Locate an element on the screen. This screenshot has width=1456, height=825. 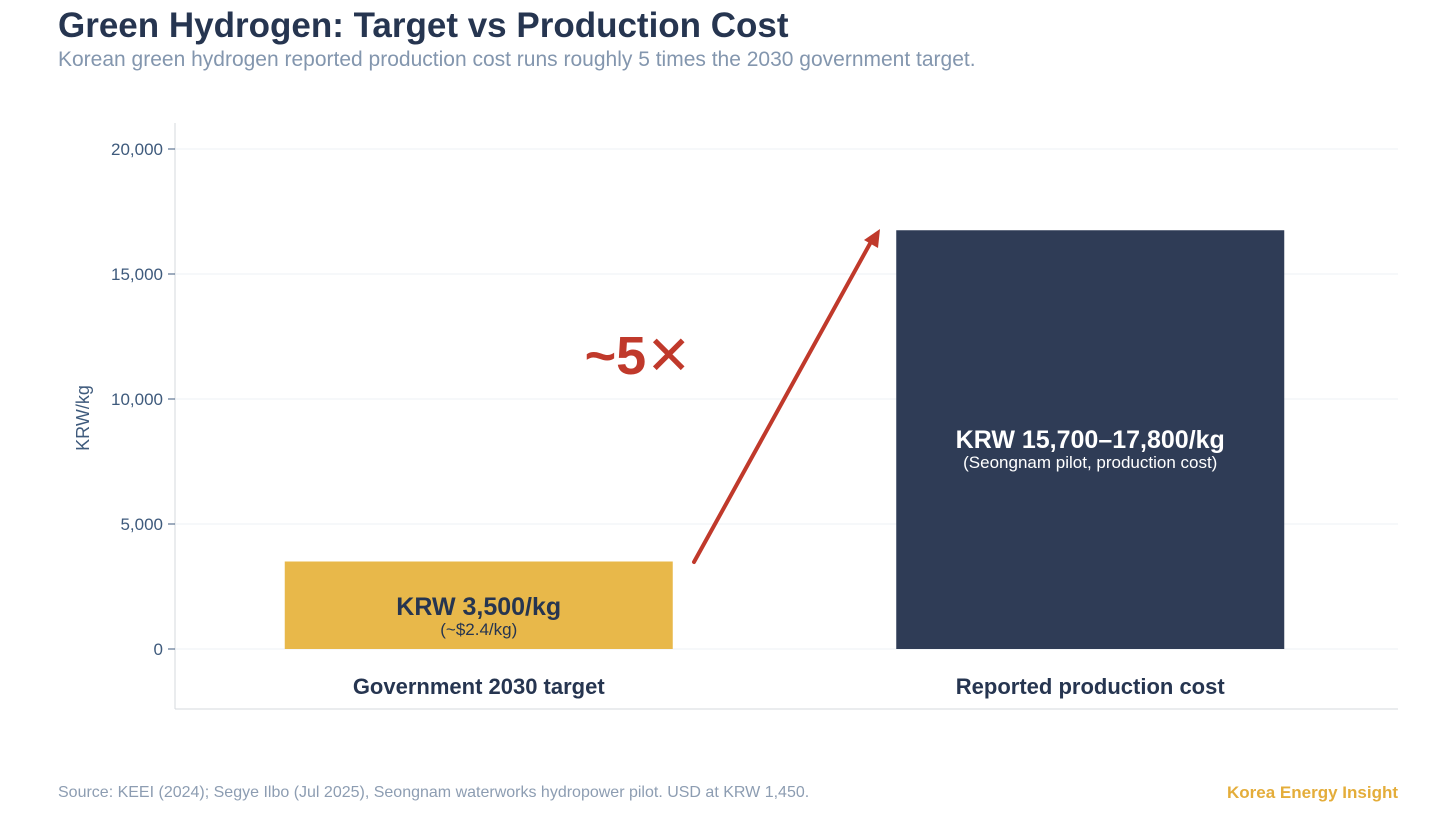
y-tick-label: 10,000 is located at coordinates (137, 399).